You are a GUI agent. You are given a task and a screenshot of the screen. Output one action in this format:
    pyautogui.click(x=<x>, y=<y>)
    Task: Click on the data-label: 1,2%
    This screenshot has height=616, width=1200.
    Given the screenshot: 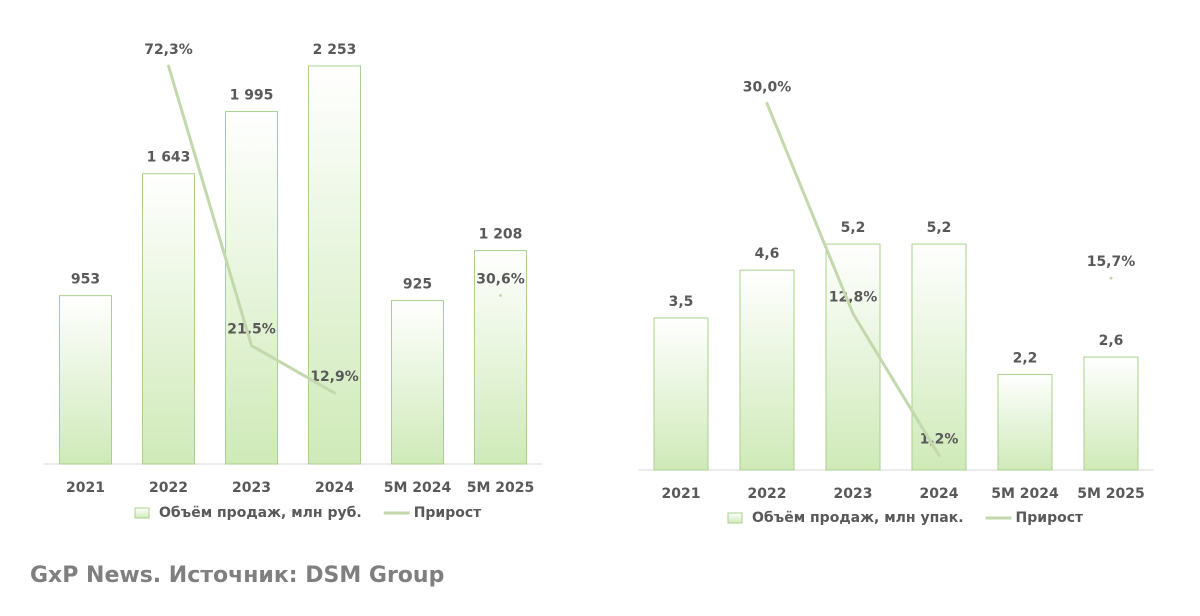 What is the action you would take?
    pyautogui.click(x=939, y=439)
    